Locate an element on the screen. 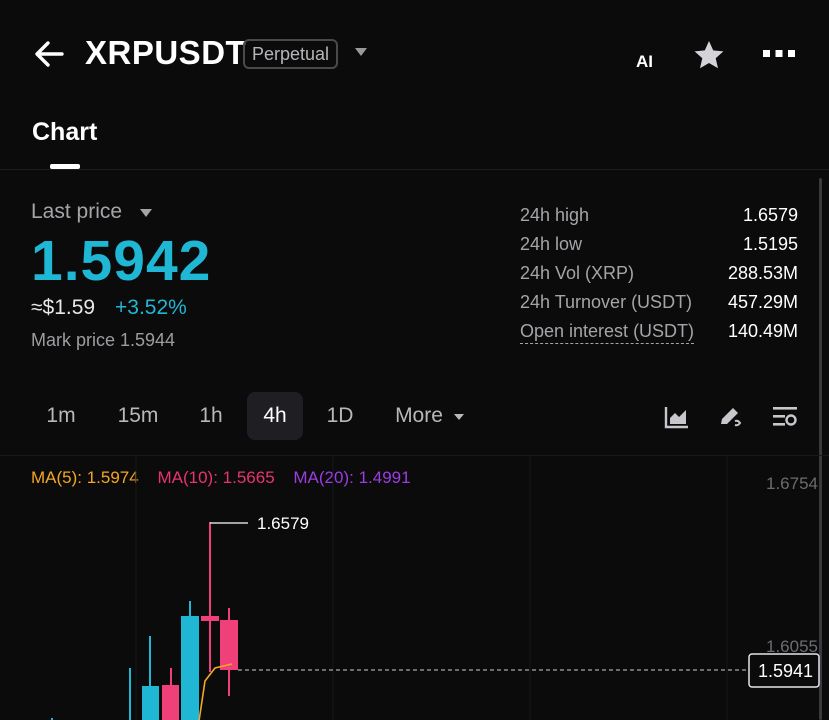 The height and width of the screenshot is (720, 829). contract-type-badge: Perpetual is located at coordinates (291, 54).